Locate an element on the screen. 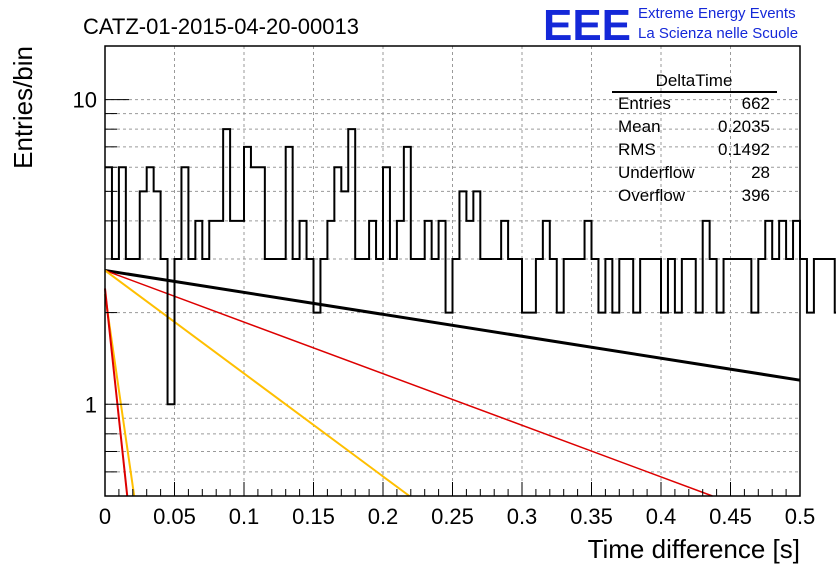  fit-line is located at coordinates (116, 392).